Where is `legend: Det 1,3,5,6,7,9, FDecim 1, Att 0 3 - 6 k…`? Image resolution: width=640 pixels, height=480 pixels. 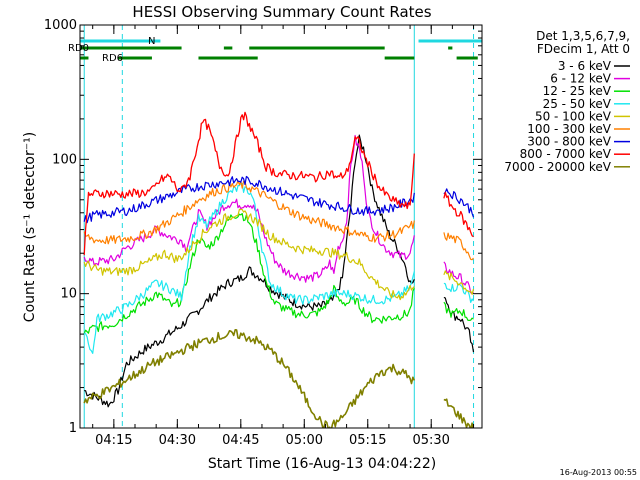 legend: Det 1,3,5,6,7,9, FDecim 1, Att 0 3 - 6 k… is located at coordinates (567, 101).